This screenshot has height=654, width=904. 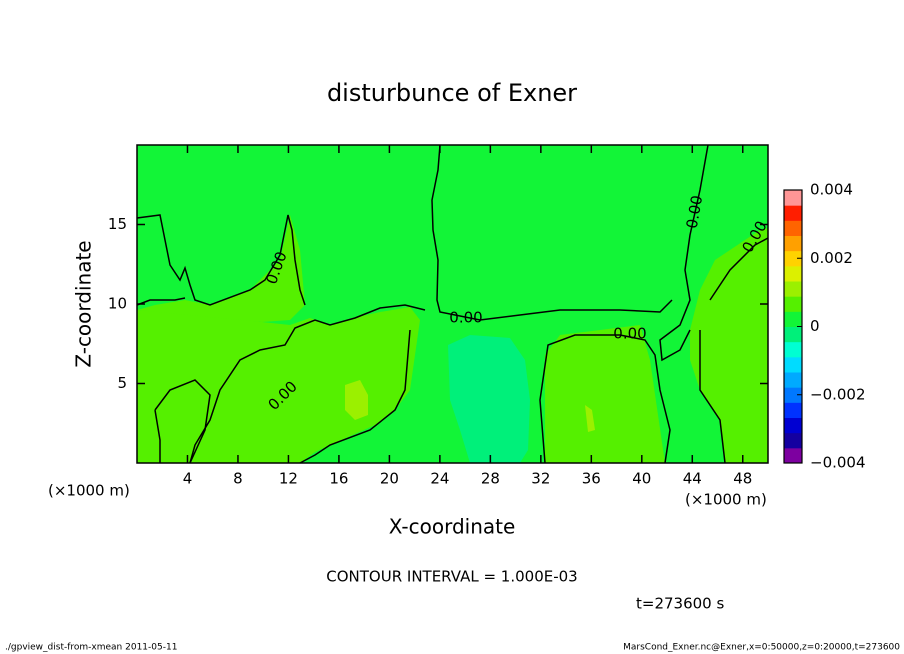 What do you see at coordinates (815, 326) in the screenshot?
I see `colorbar-tick-label: 0` at bounding box center [815, 326].